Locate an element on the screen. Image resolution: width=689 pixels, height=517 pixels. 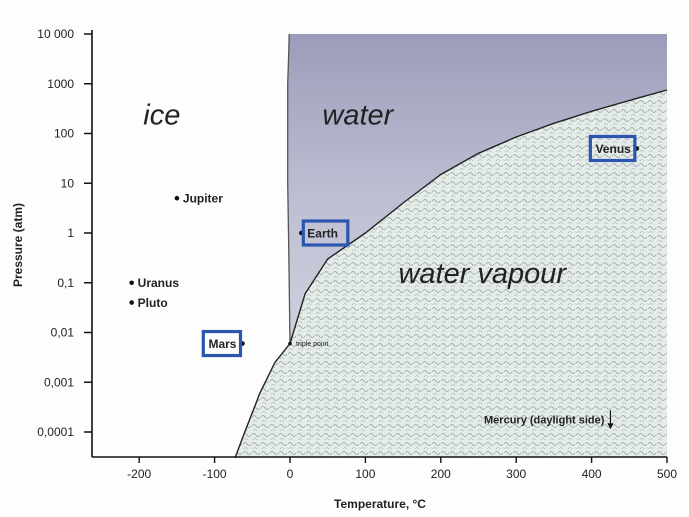
point-label: Mars is located at coordinates (222, 344).